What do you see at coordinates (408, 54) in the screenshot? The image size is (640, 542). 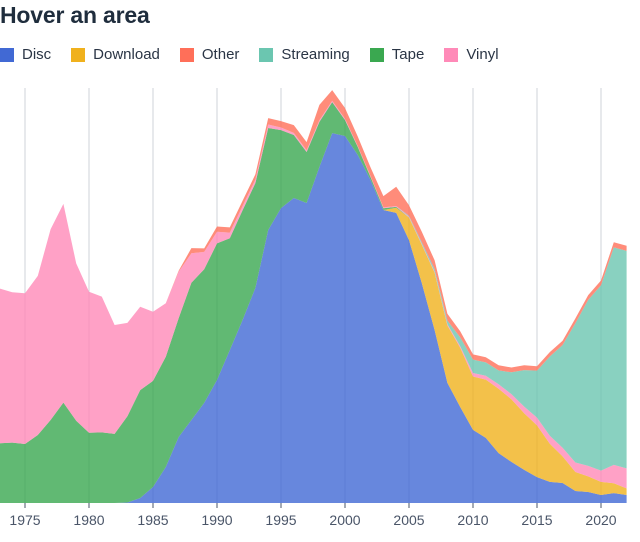 I see `legend-label: Tape` at bounding box center [408, 54].